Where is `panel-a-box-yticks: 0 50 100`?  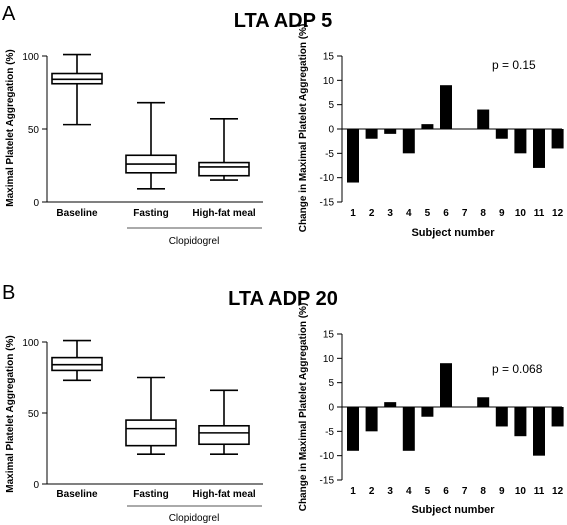 panel-a-box-yticks: 0 50 100 is located at coordinates (34, 130).